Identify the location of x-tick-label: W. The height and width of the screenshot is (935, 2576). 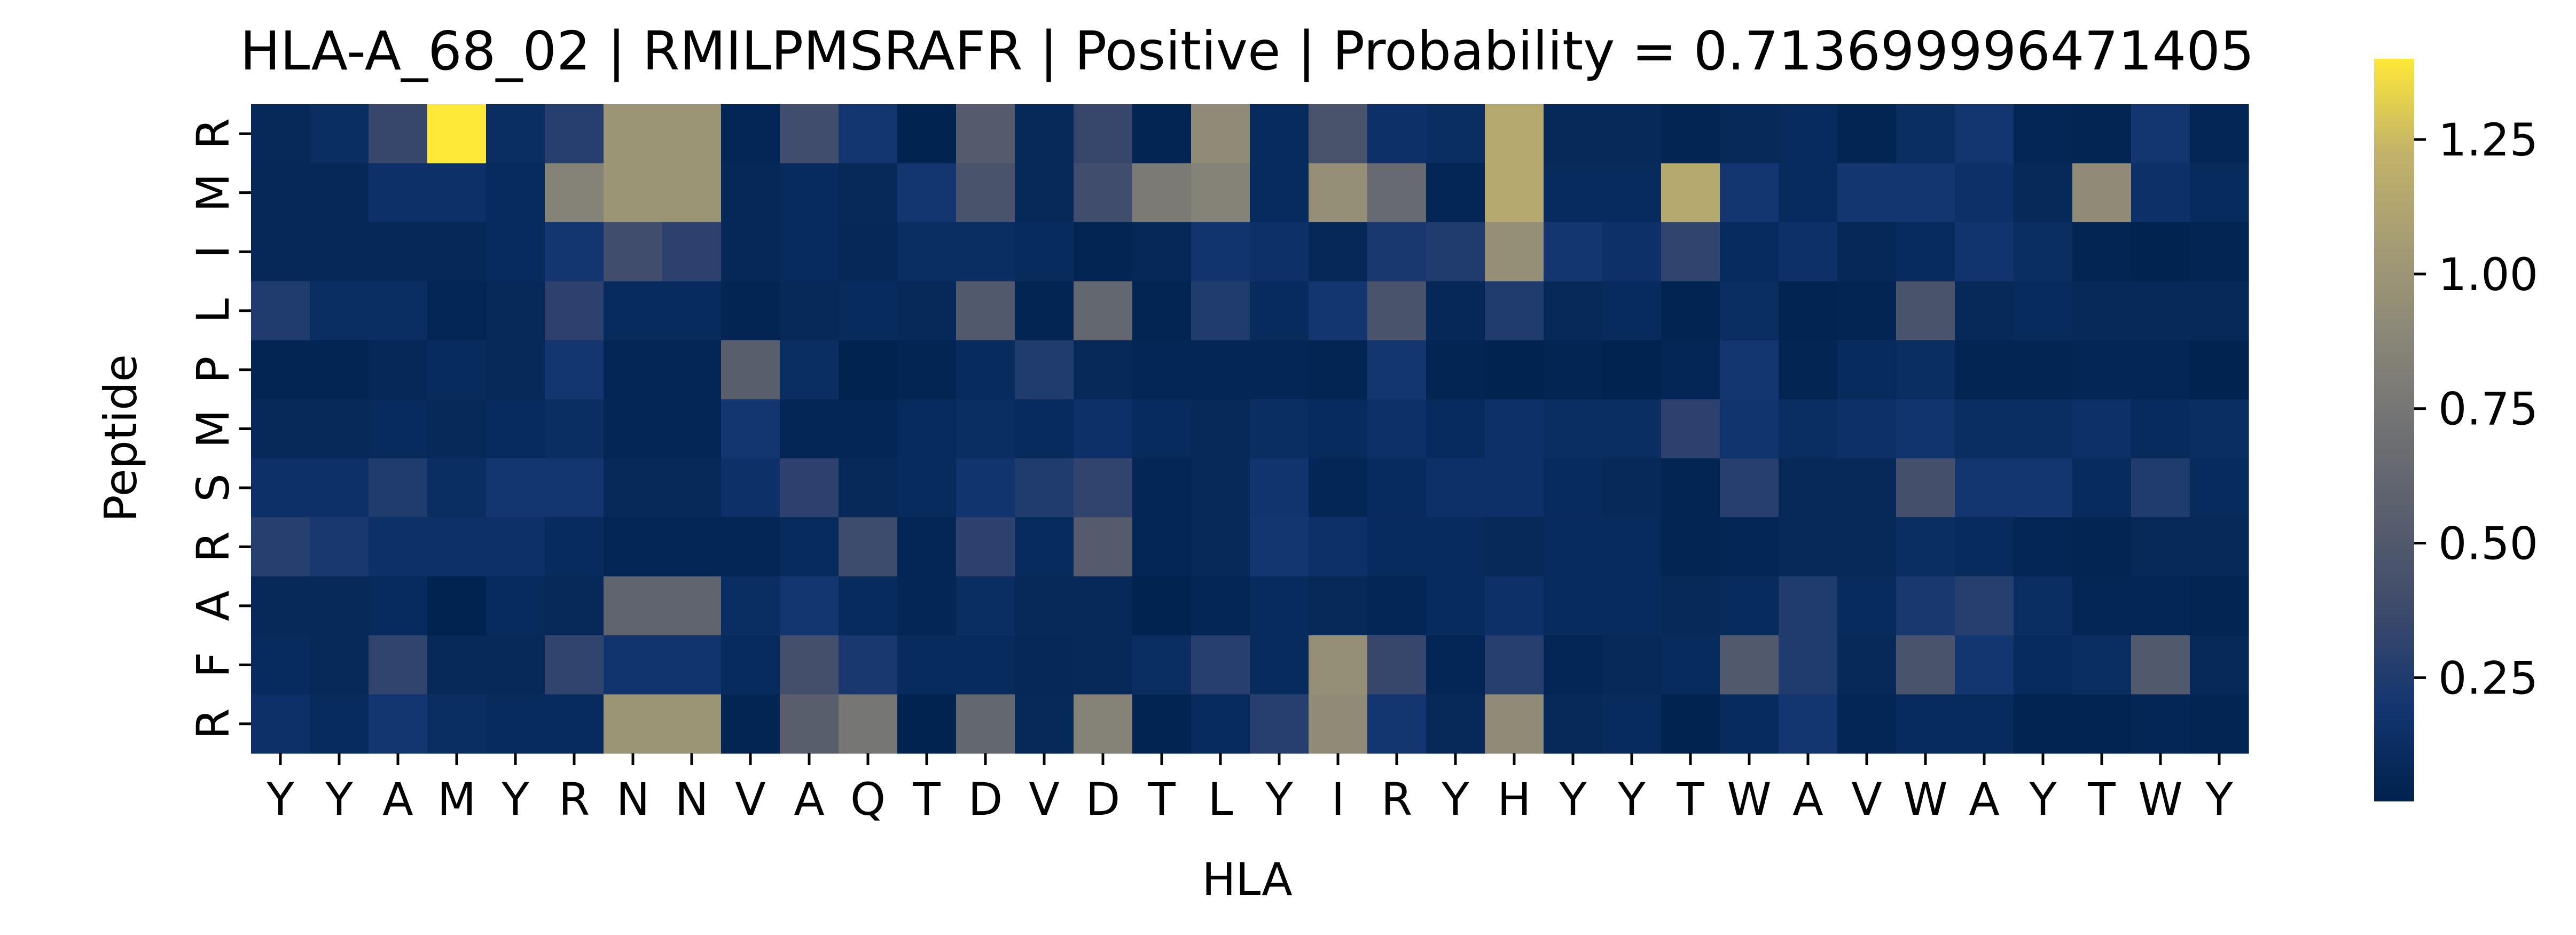
(1925, 799).